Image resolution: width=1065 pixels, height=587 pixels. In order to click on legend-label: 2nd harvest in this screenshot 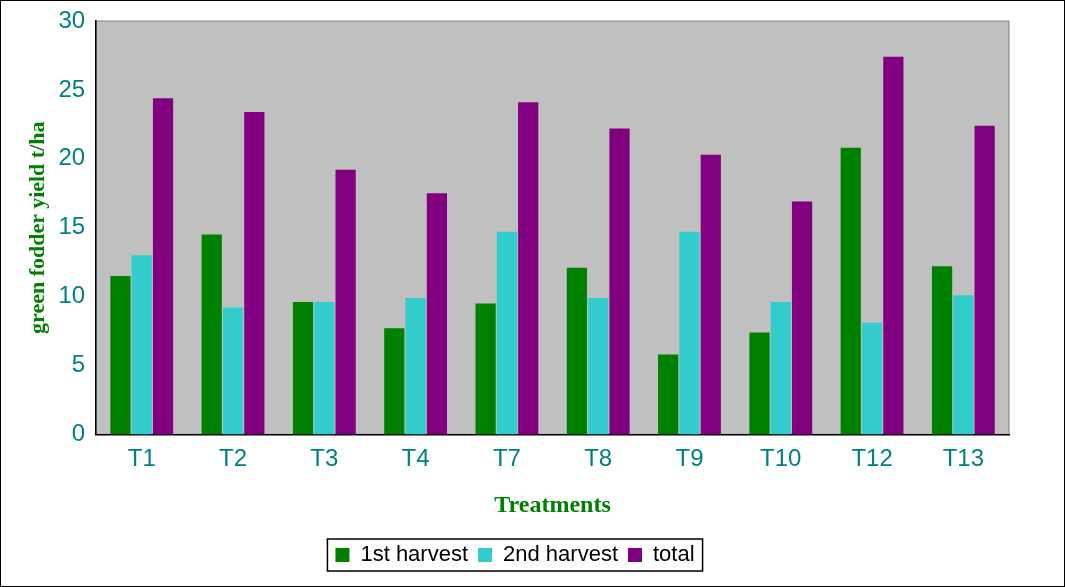, I will do `click(560, 554)`.